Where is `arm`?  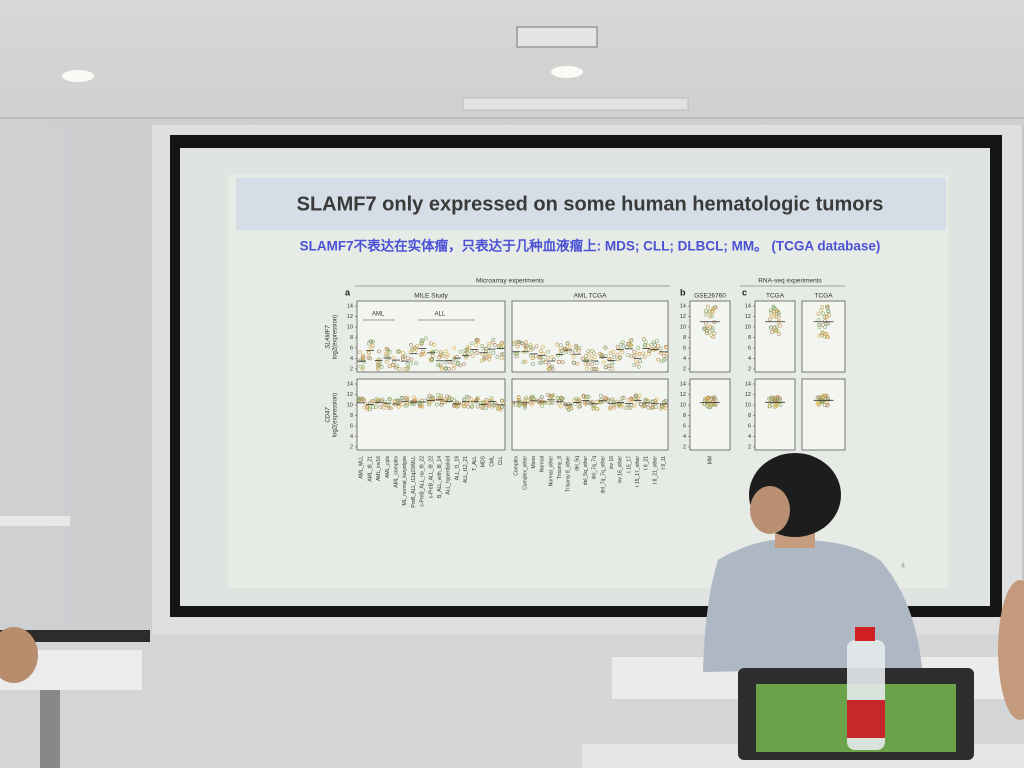 arm is located at coordinates (19, 655).